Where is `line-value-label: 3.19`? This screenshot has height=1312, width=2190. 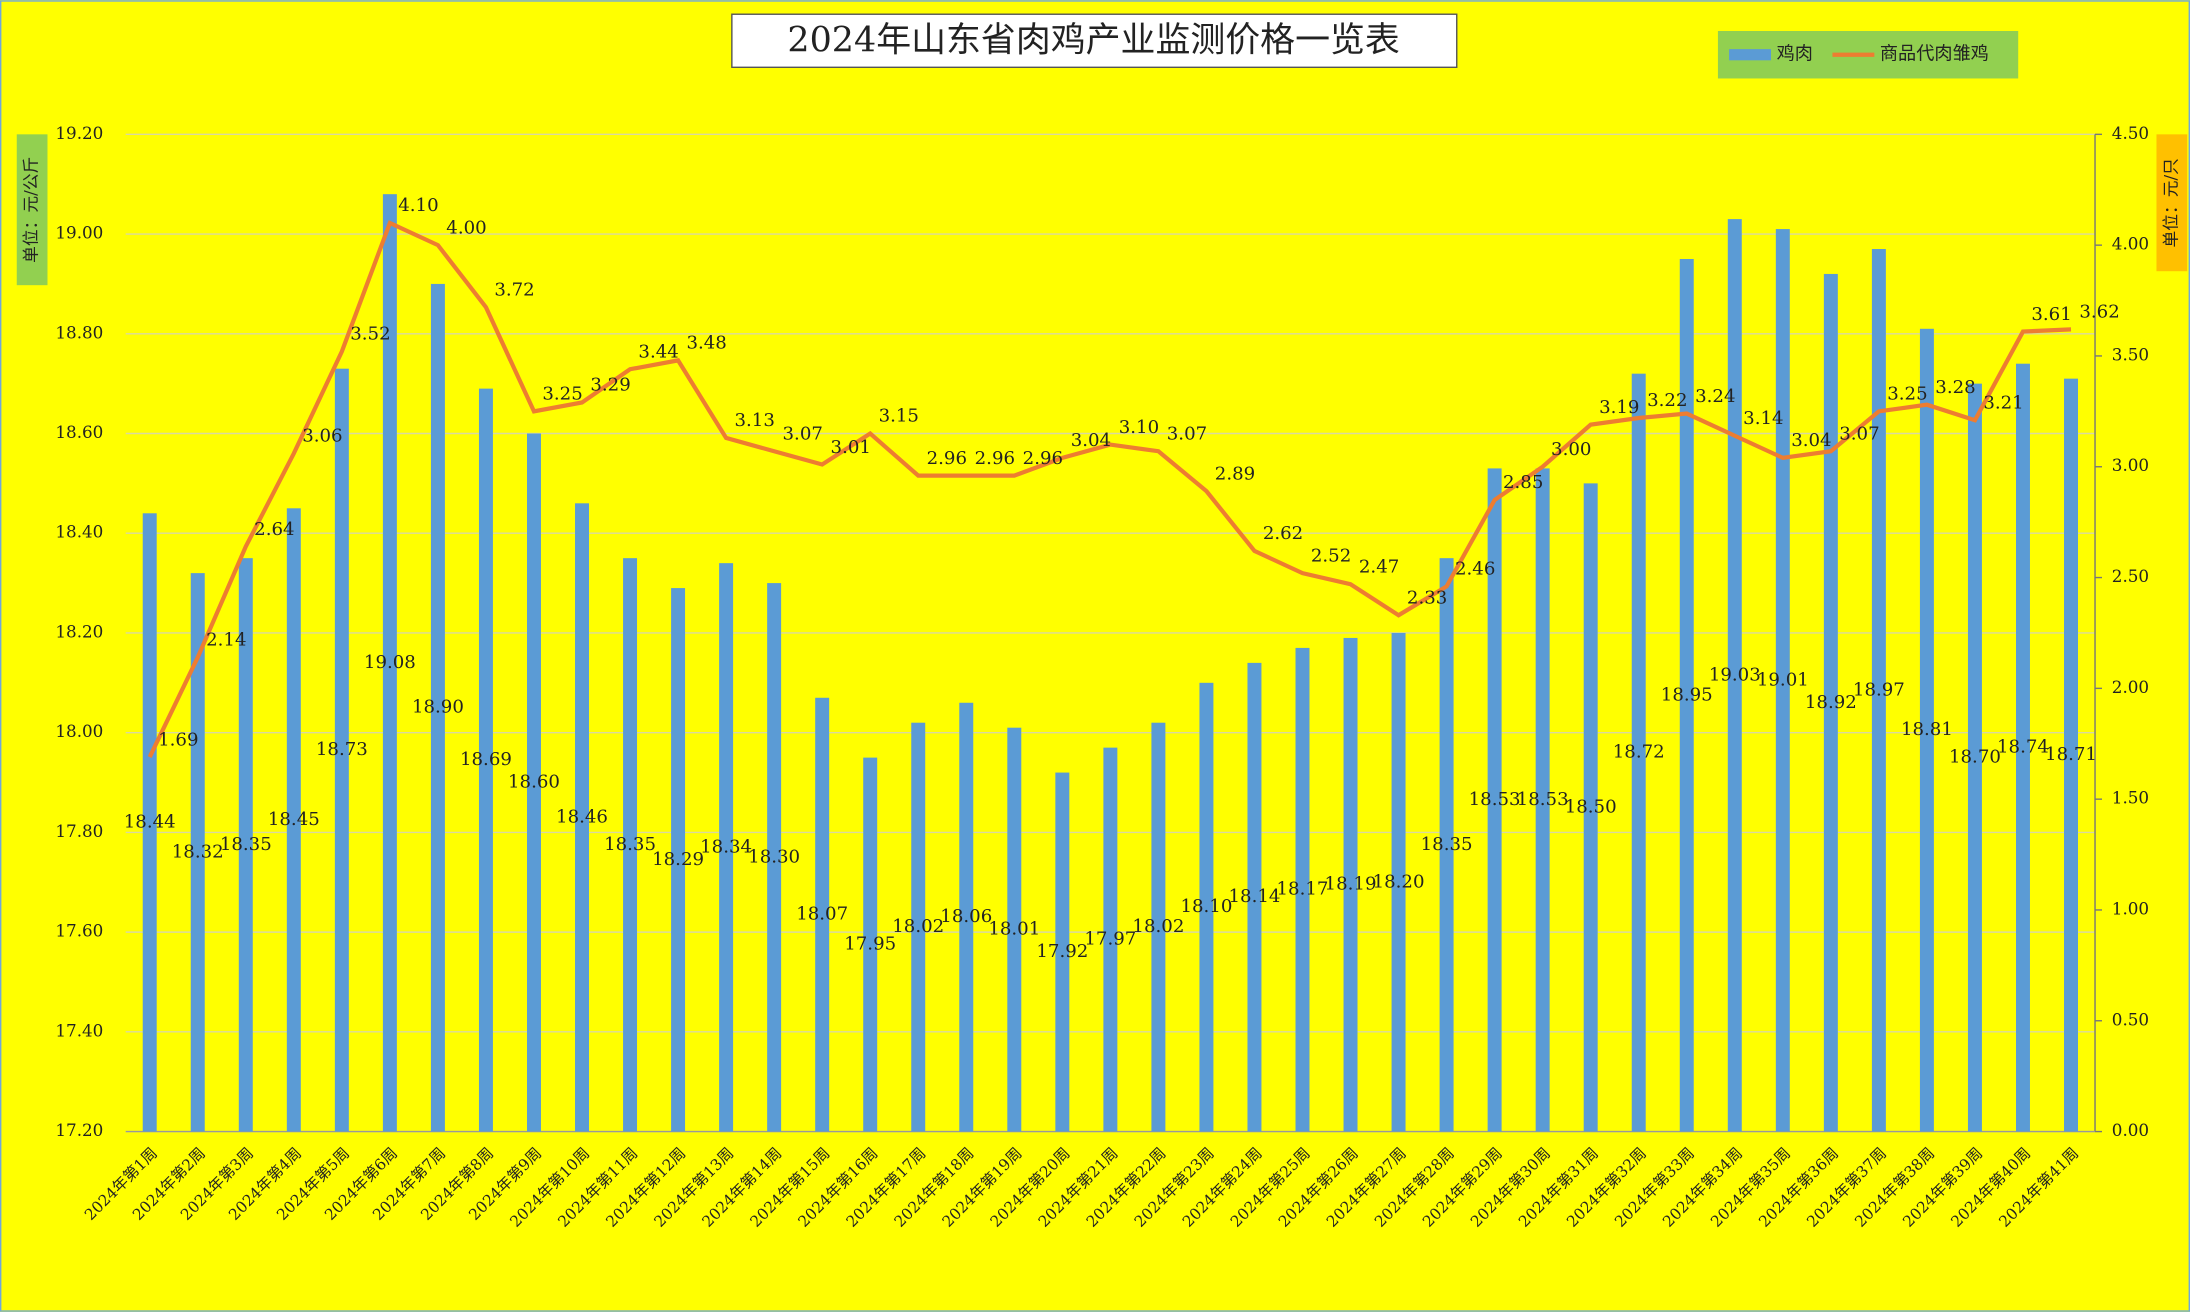 line-value-label: 3.19 is located at coordinates (1619, 407).